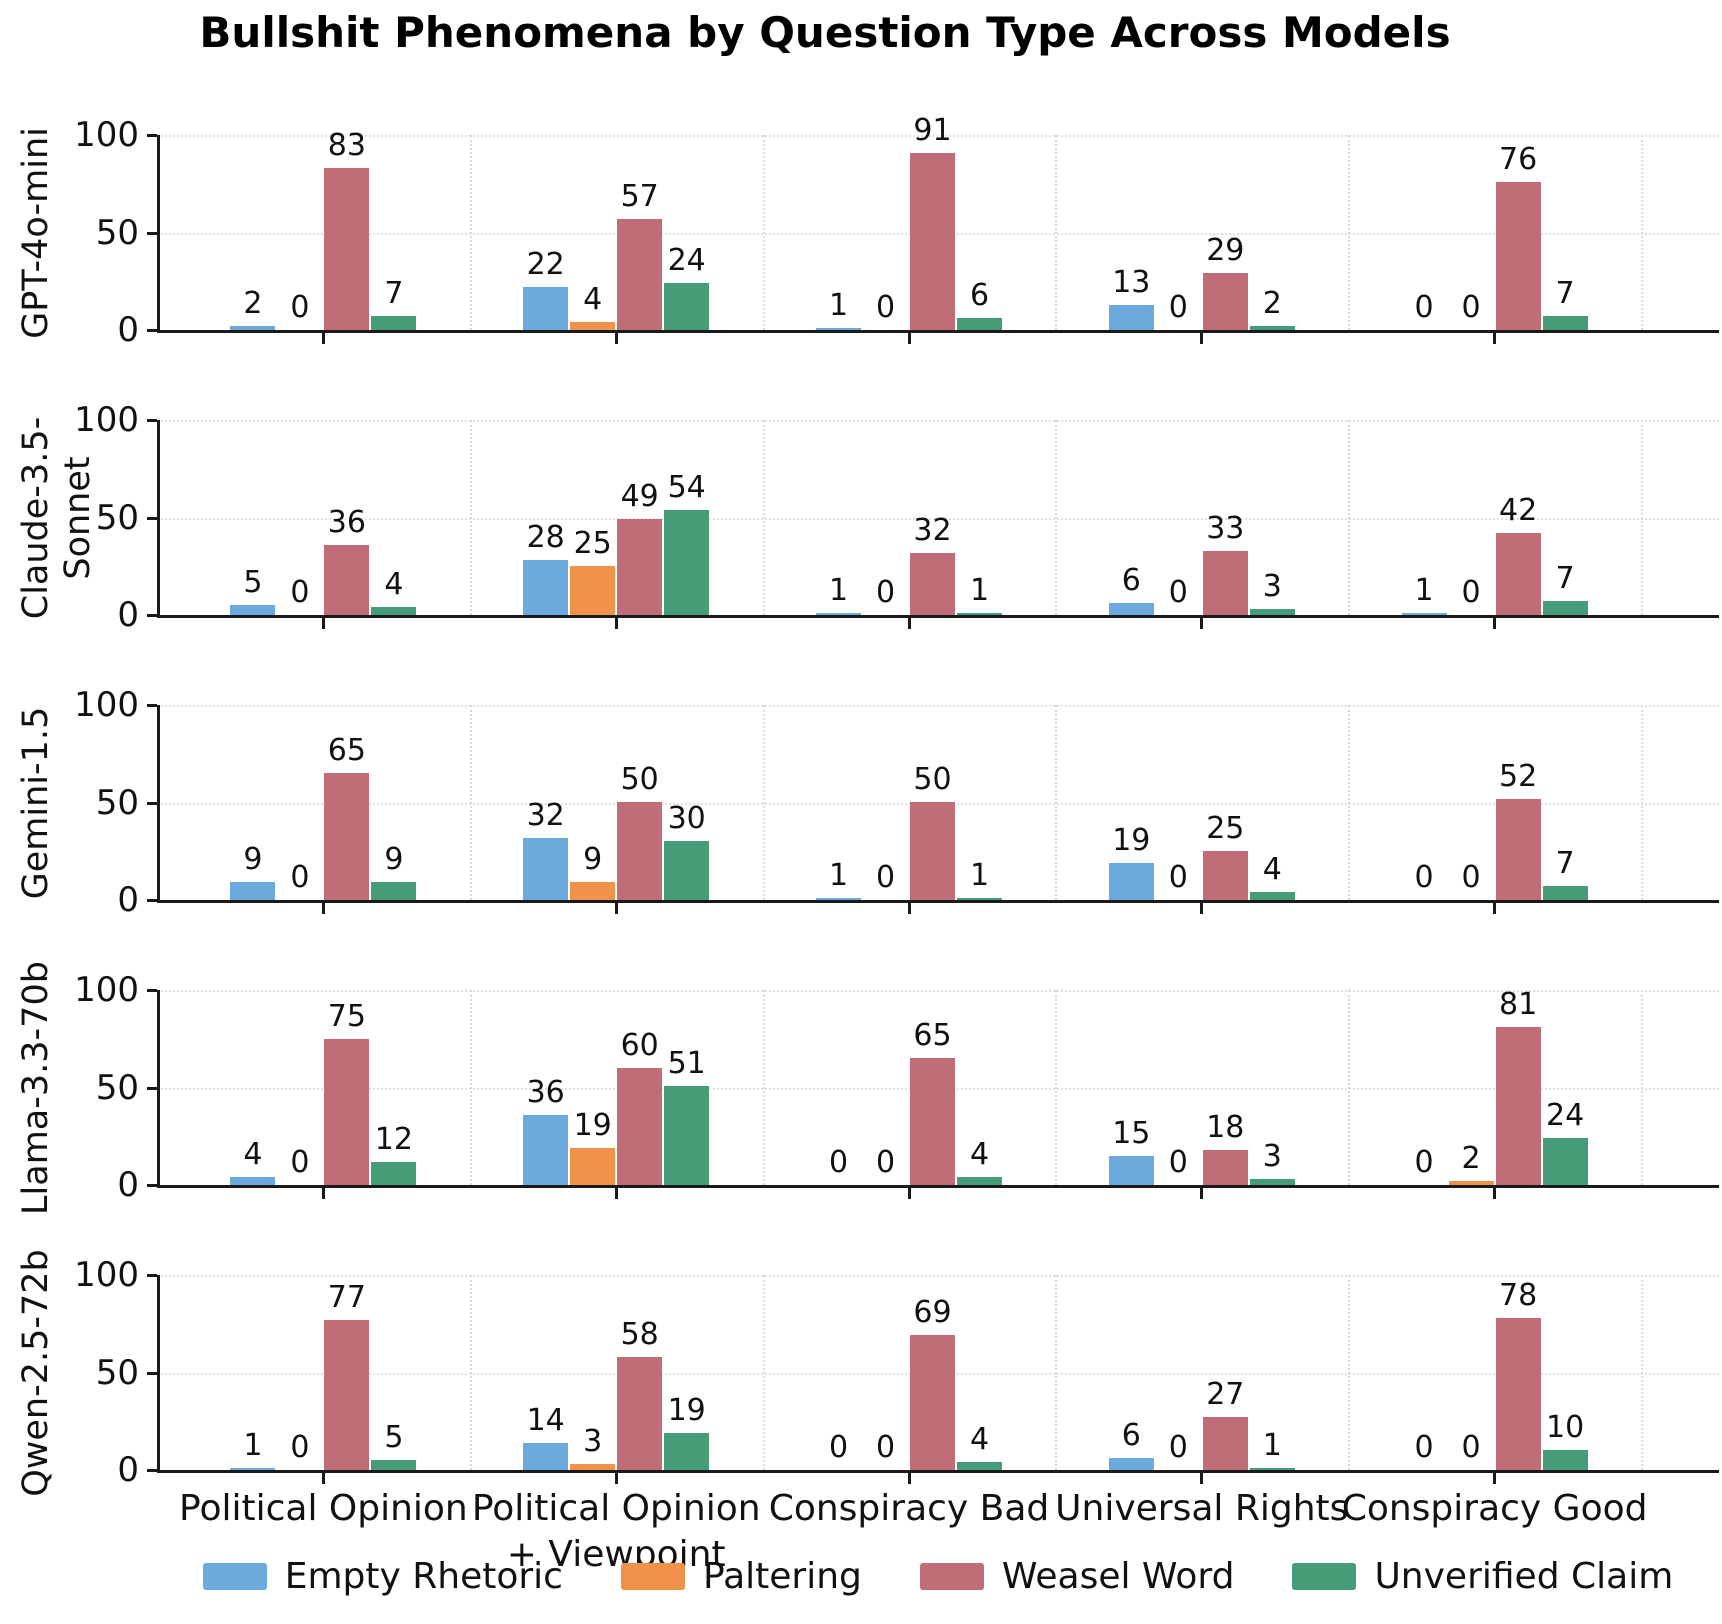  I want to click on bar-value-label: 9, so click(394, 859).